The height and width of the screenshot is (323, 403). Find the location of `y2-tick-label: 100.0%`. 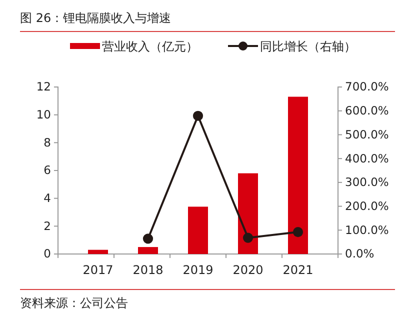

y2-tick-label: 100.0% is located at coordinates (367, 229).